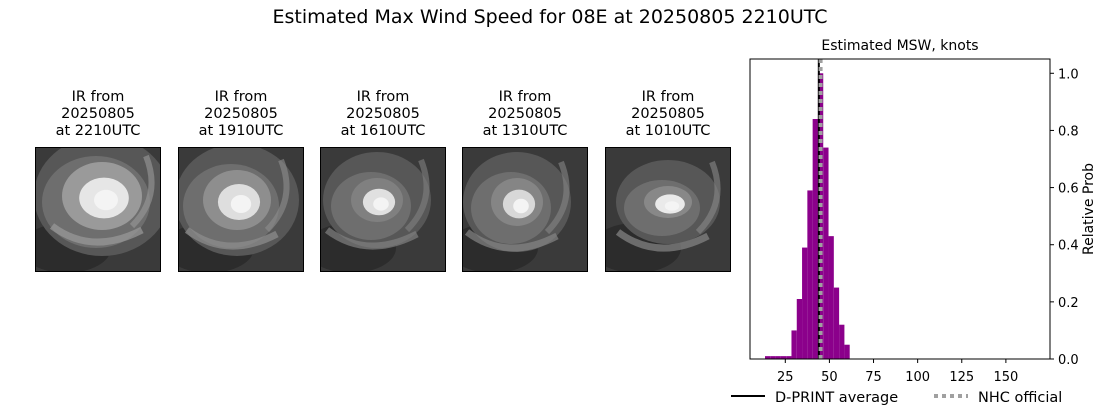  Describe the element at coordinates (1068, 74) in the screenshot. I see `y-tick-label: 1.0` at that location.